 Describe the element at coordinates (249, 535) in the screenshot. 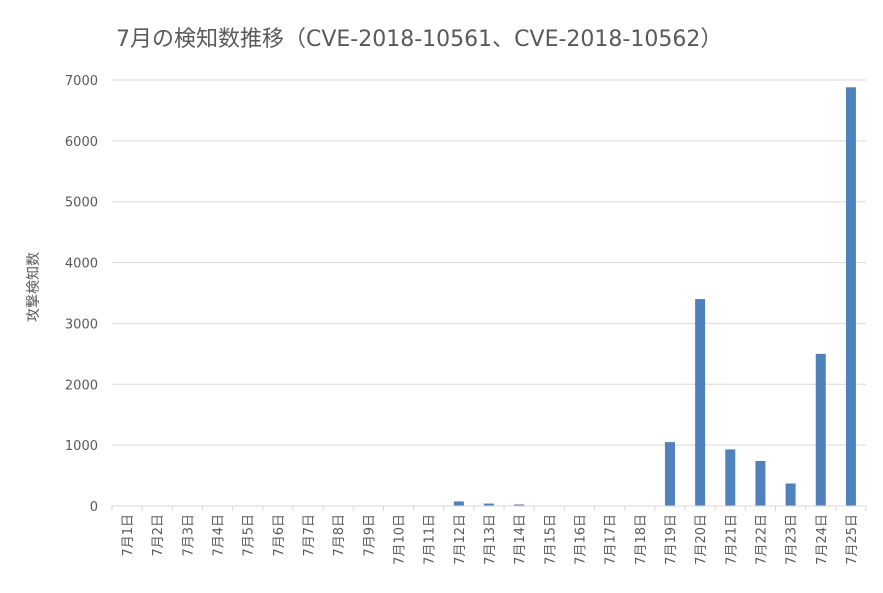

I see `x-tick-label: 7月5日` at that location.